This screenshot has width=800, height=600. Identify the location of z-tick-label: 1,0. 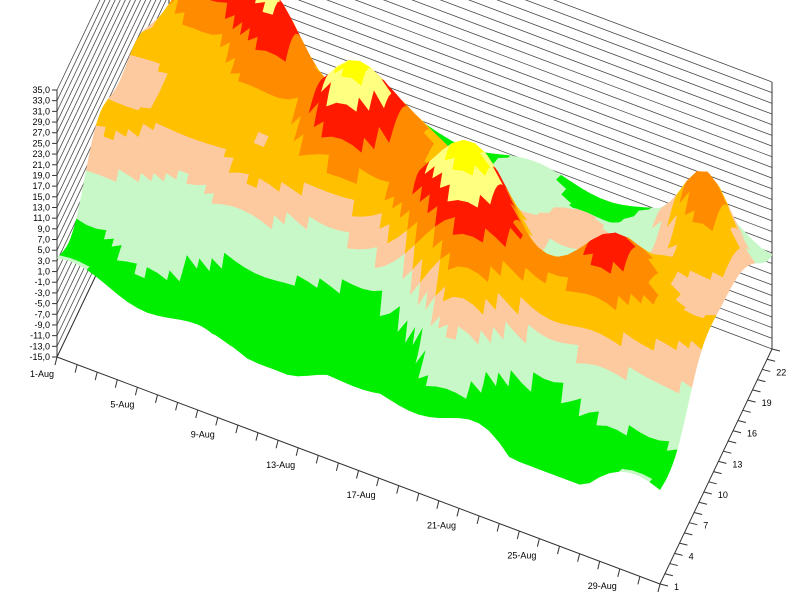
(43, 272).